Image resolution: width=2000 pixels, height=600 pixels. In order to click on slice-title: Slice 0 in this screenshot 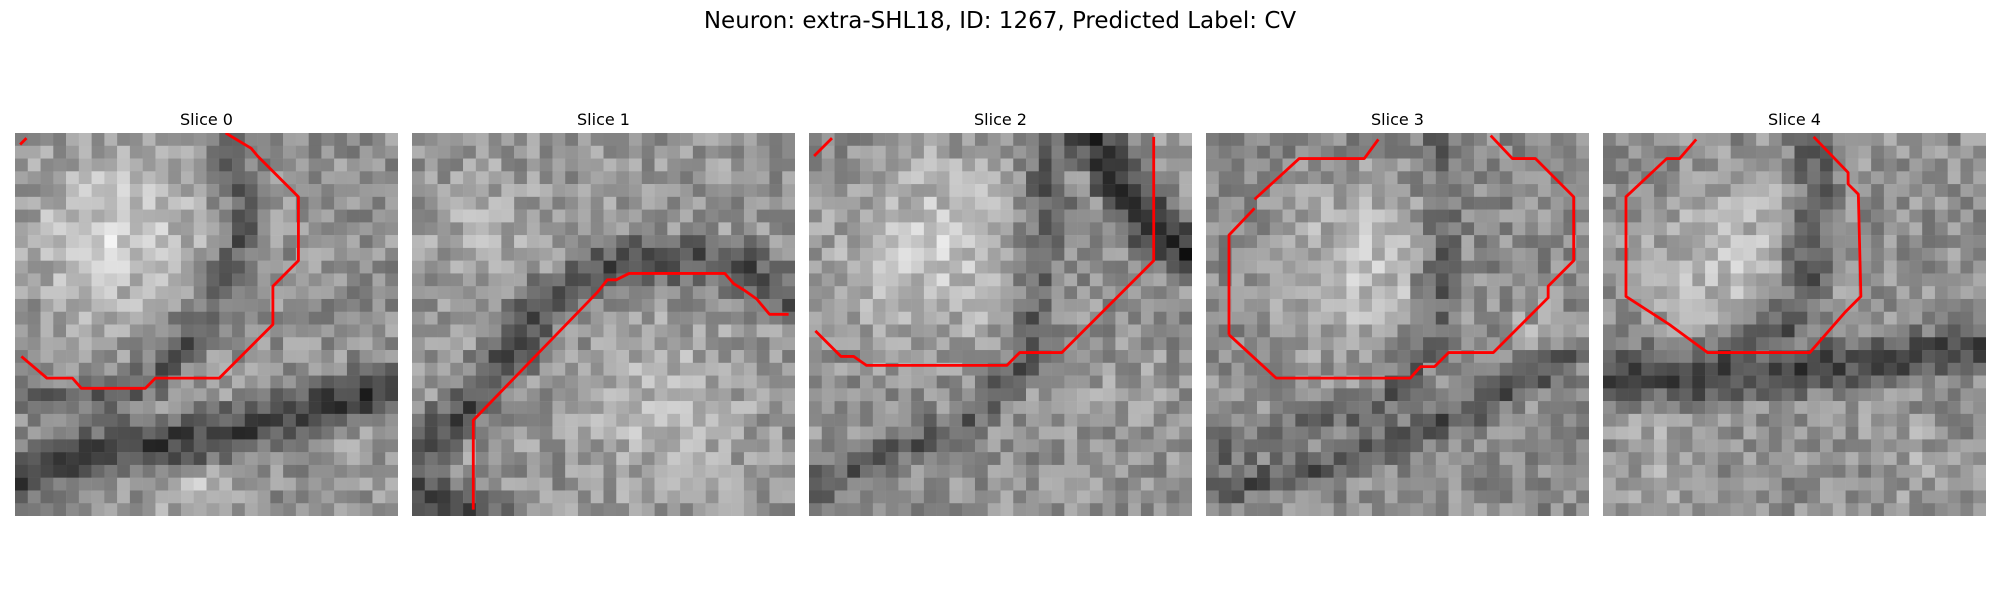, I will do `click(206, 119)`.